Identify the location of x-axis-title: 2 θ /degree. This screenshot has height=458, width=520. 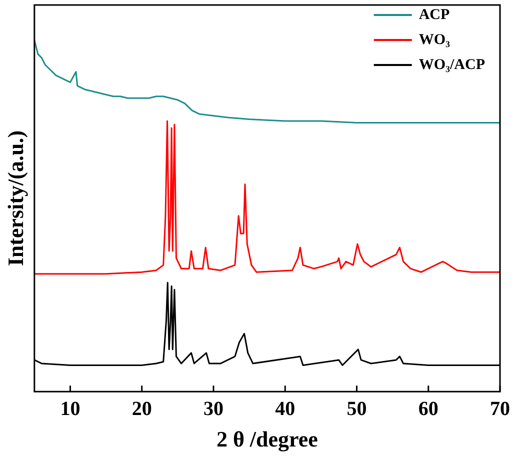
(267, 439).